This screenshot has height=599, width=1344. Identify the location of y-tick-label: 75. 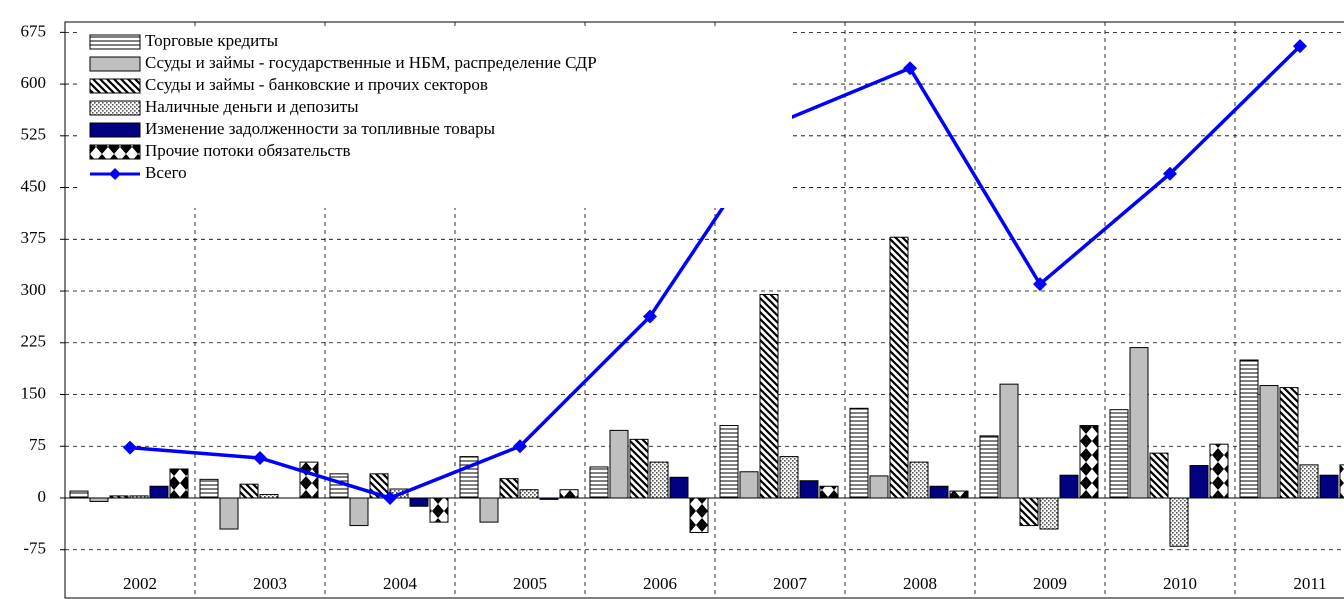
(37, 444).